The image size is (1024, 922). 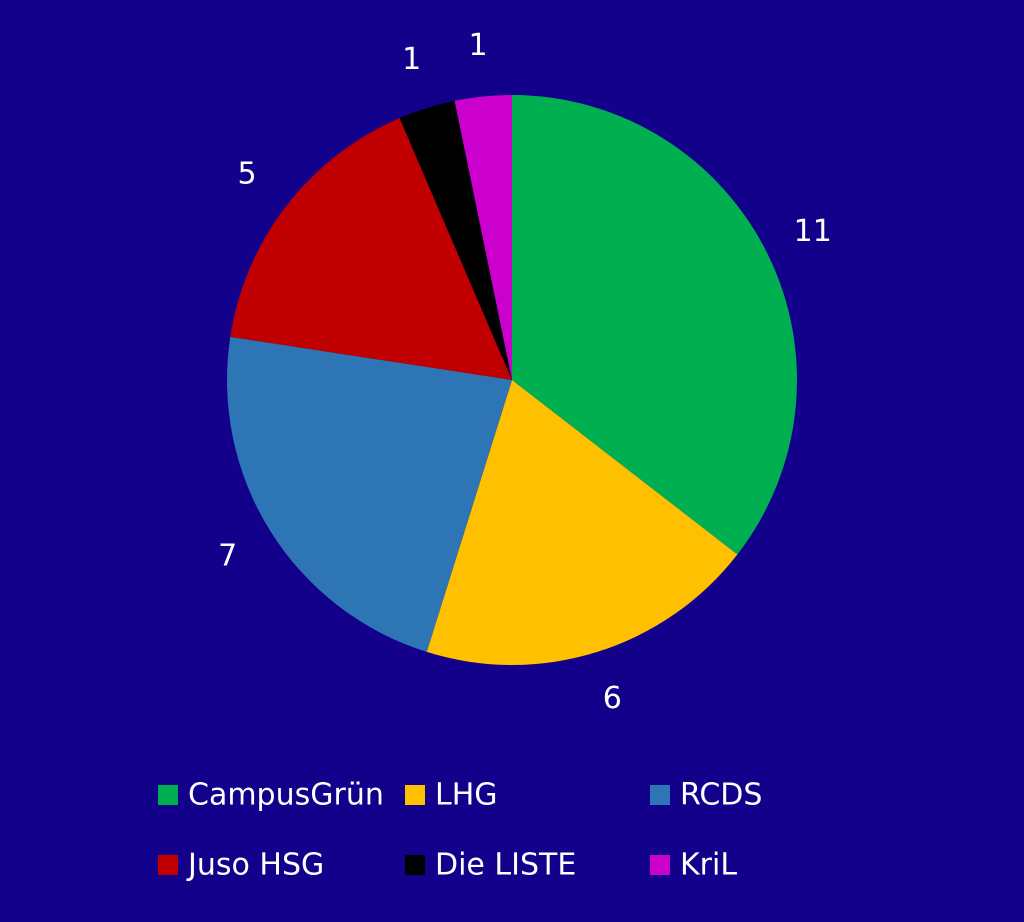 What do you see at coordinates (227, 556) in the screenshot?
I see `data-label: 7` at bounding box center [227, 556].